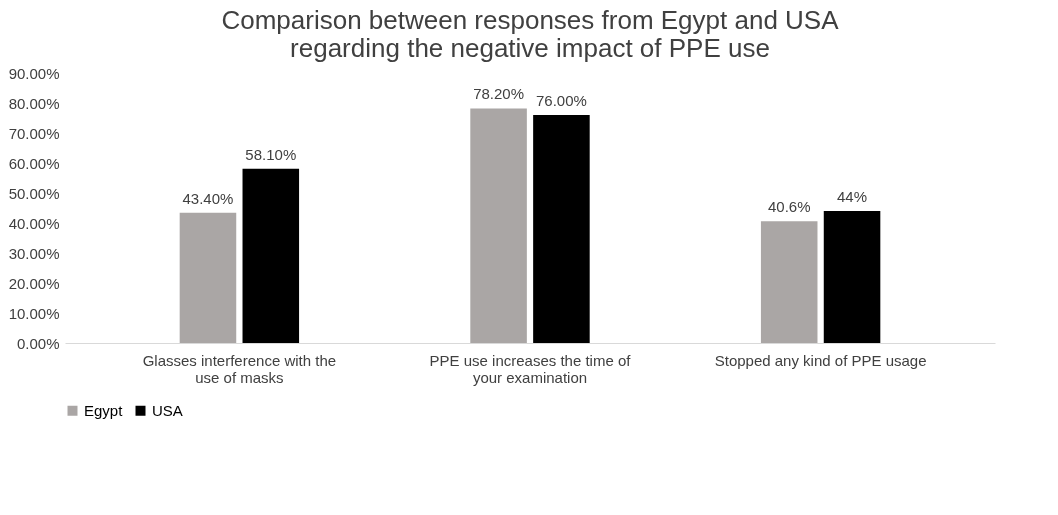  What do you see at coordinates (34, 73) in the screenshot?
I see `y-tick-label: 90.00%` at bounding box center [34, 73].